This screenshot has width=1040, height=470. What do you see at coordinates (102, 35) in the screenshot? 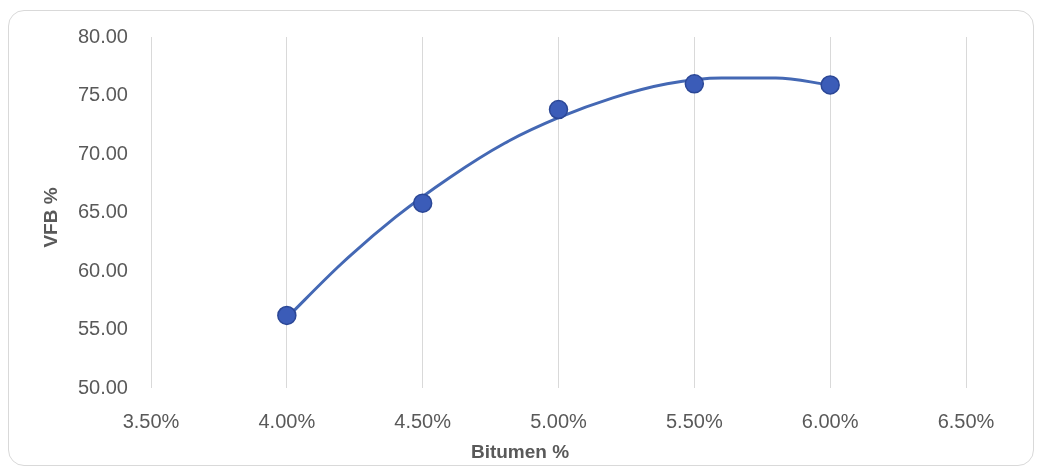
I see `y-tick-label: 80.00` at bounding box center [102, 35].